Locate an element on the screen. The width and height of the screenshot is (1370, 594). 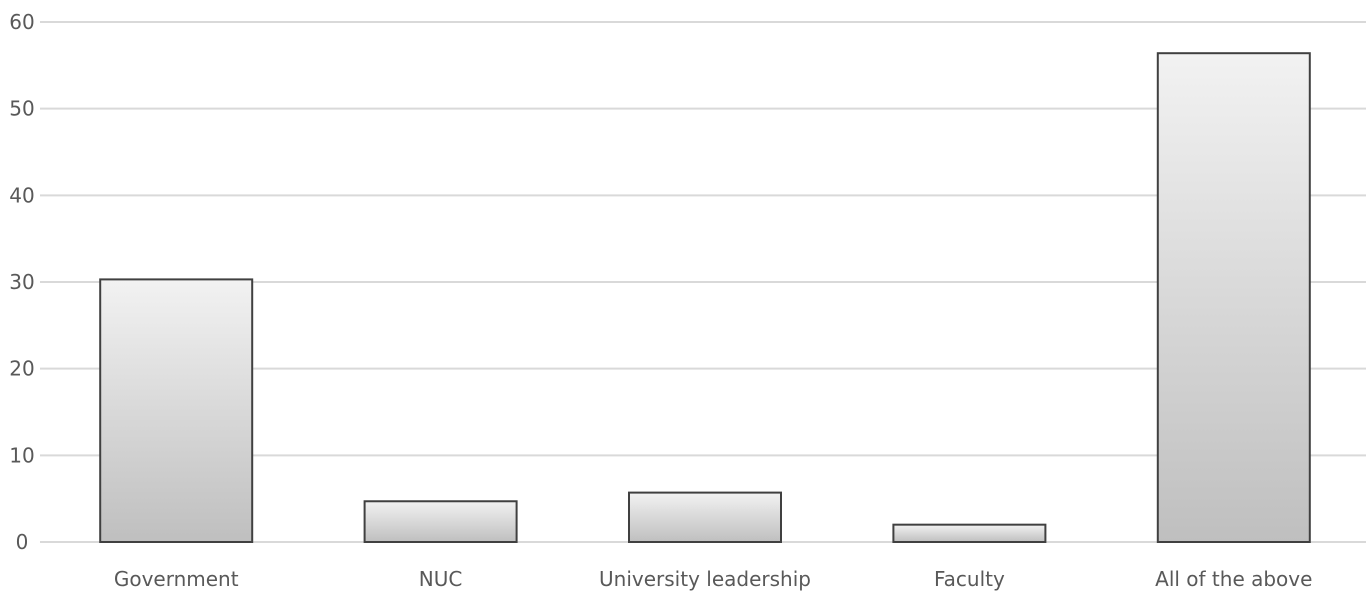
bar-government is located at coordinates (176, 410).